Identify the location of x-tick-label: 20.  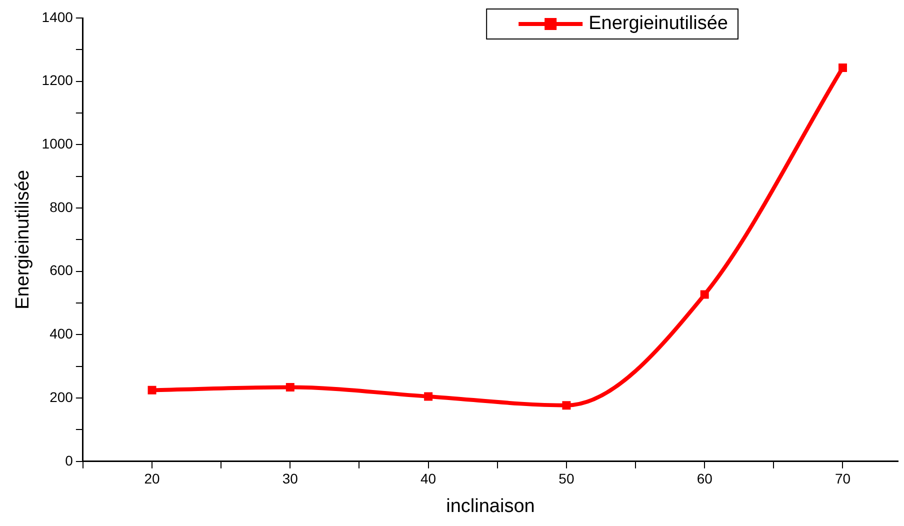
(152, 478).